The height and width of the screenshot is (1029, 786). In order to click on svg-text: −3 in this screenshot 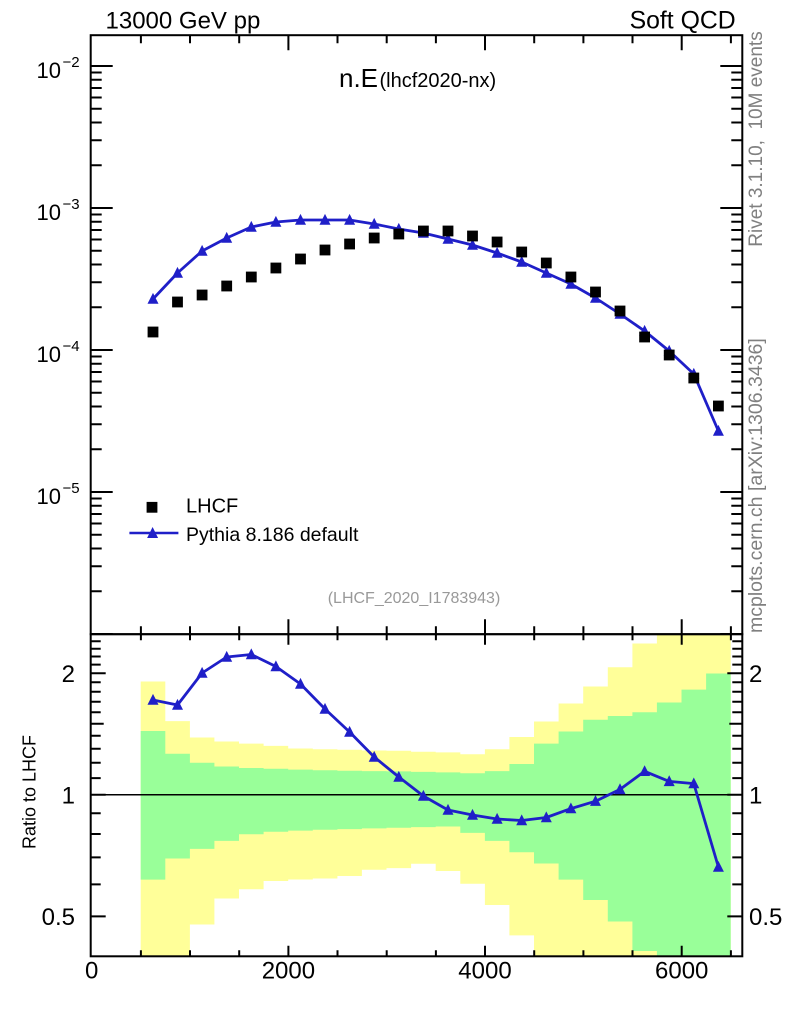, I will do `click(71, 204)`.